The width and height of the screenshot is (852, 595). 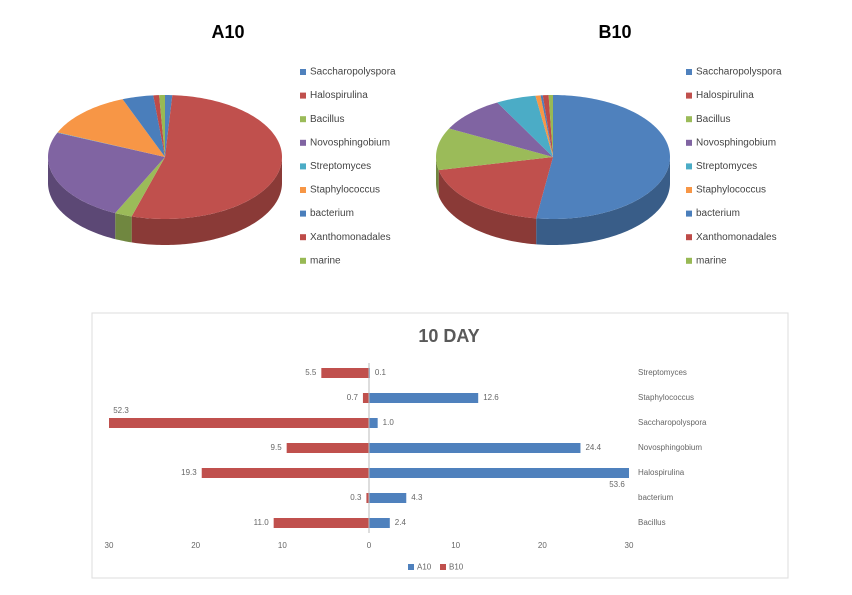 I want to click on data-label: 0.1, so click(x=381, y=372).